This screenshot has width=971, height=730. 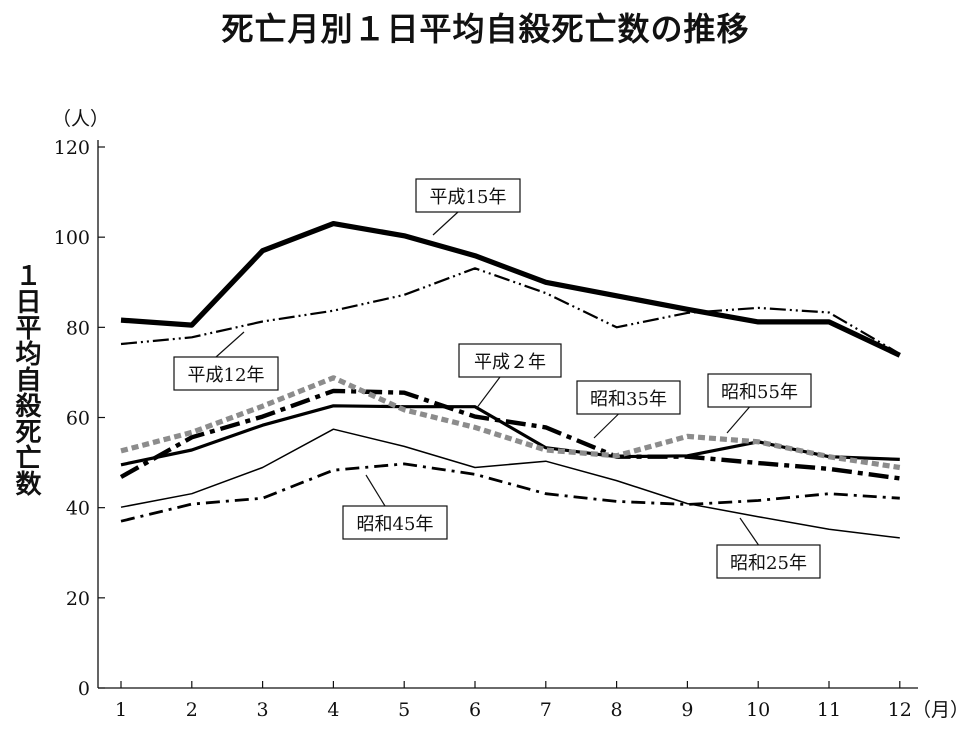 What do you see at coordinates (263, 710) in the screenshot?
I see `x-tick-label: 3` at bounding box center [263, 710].